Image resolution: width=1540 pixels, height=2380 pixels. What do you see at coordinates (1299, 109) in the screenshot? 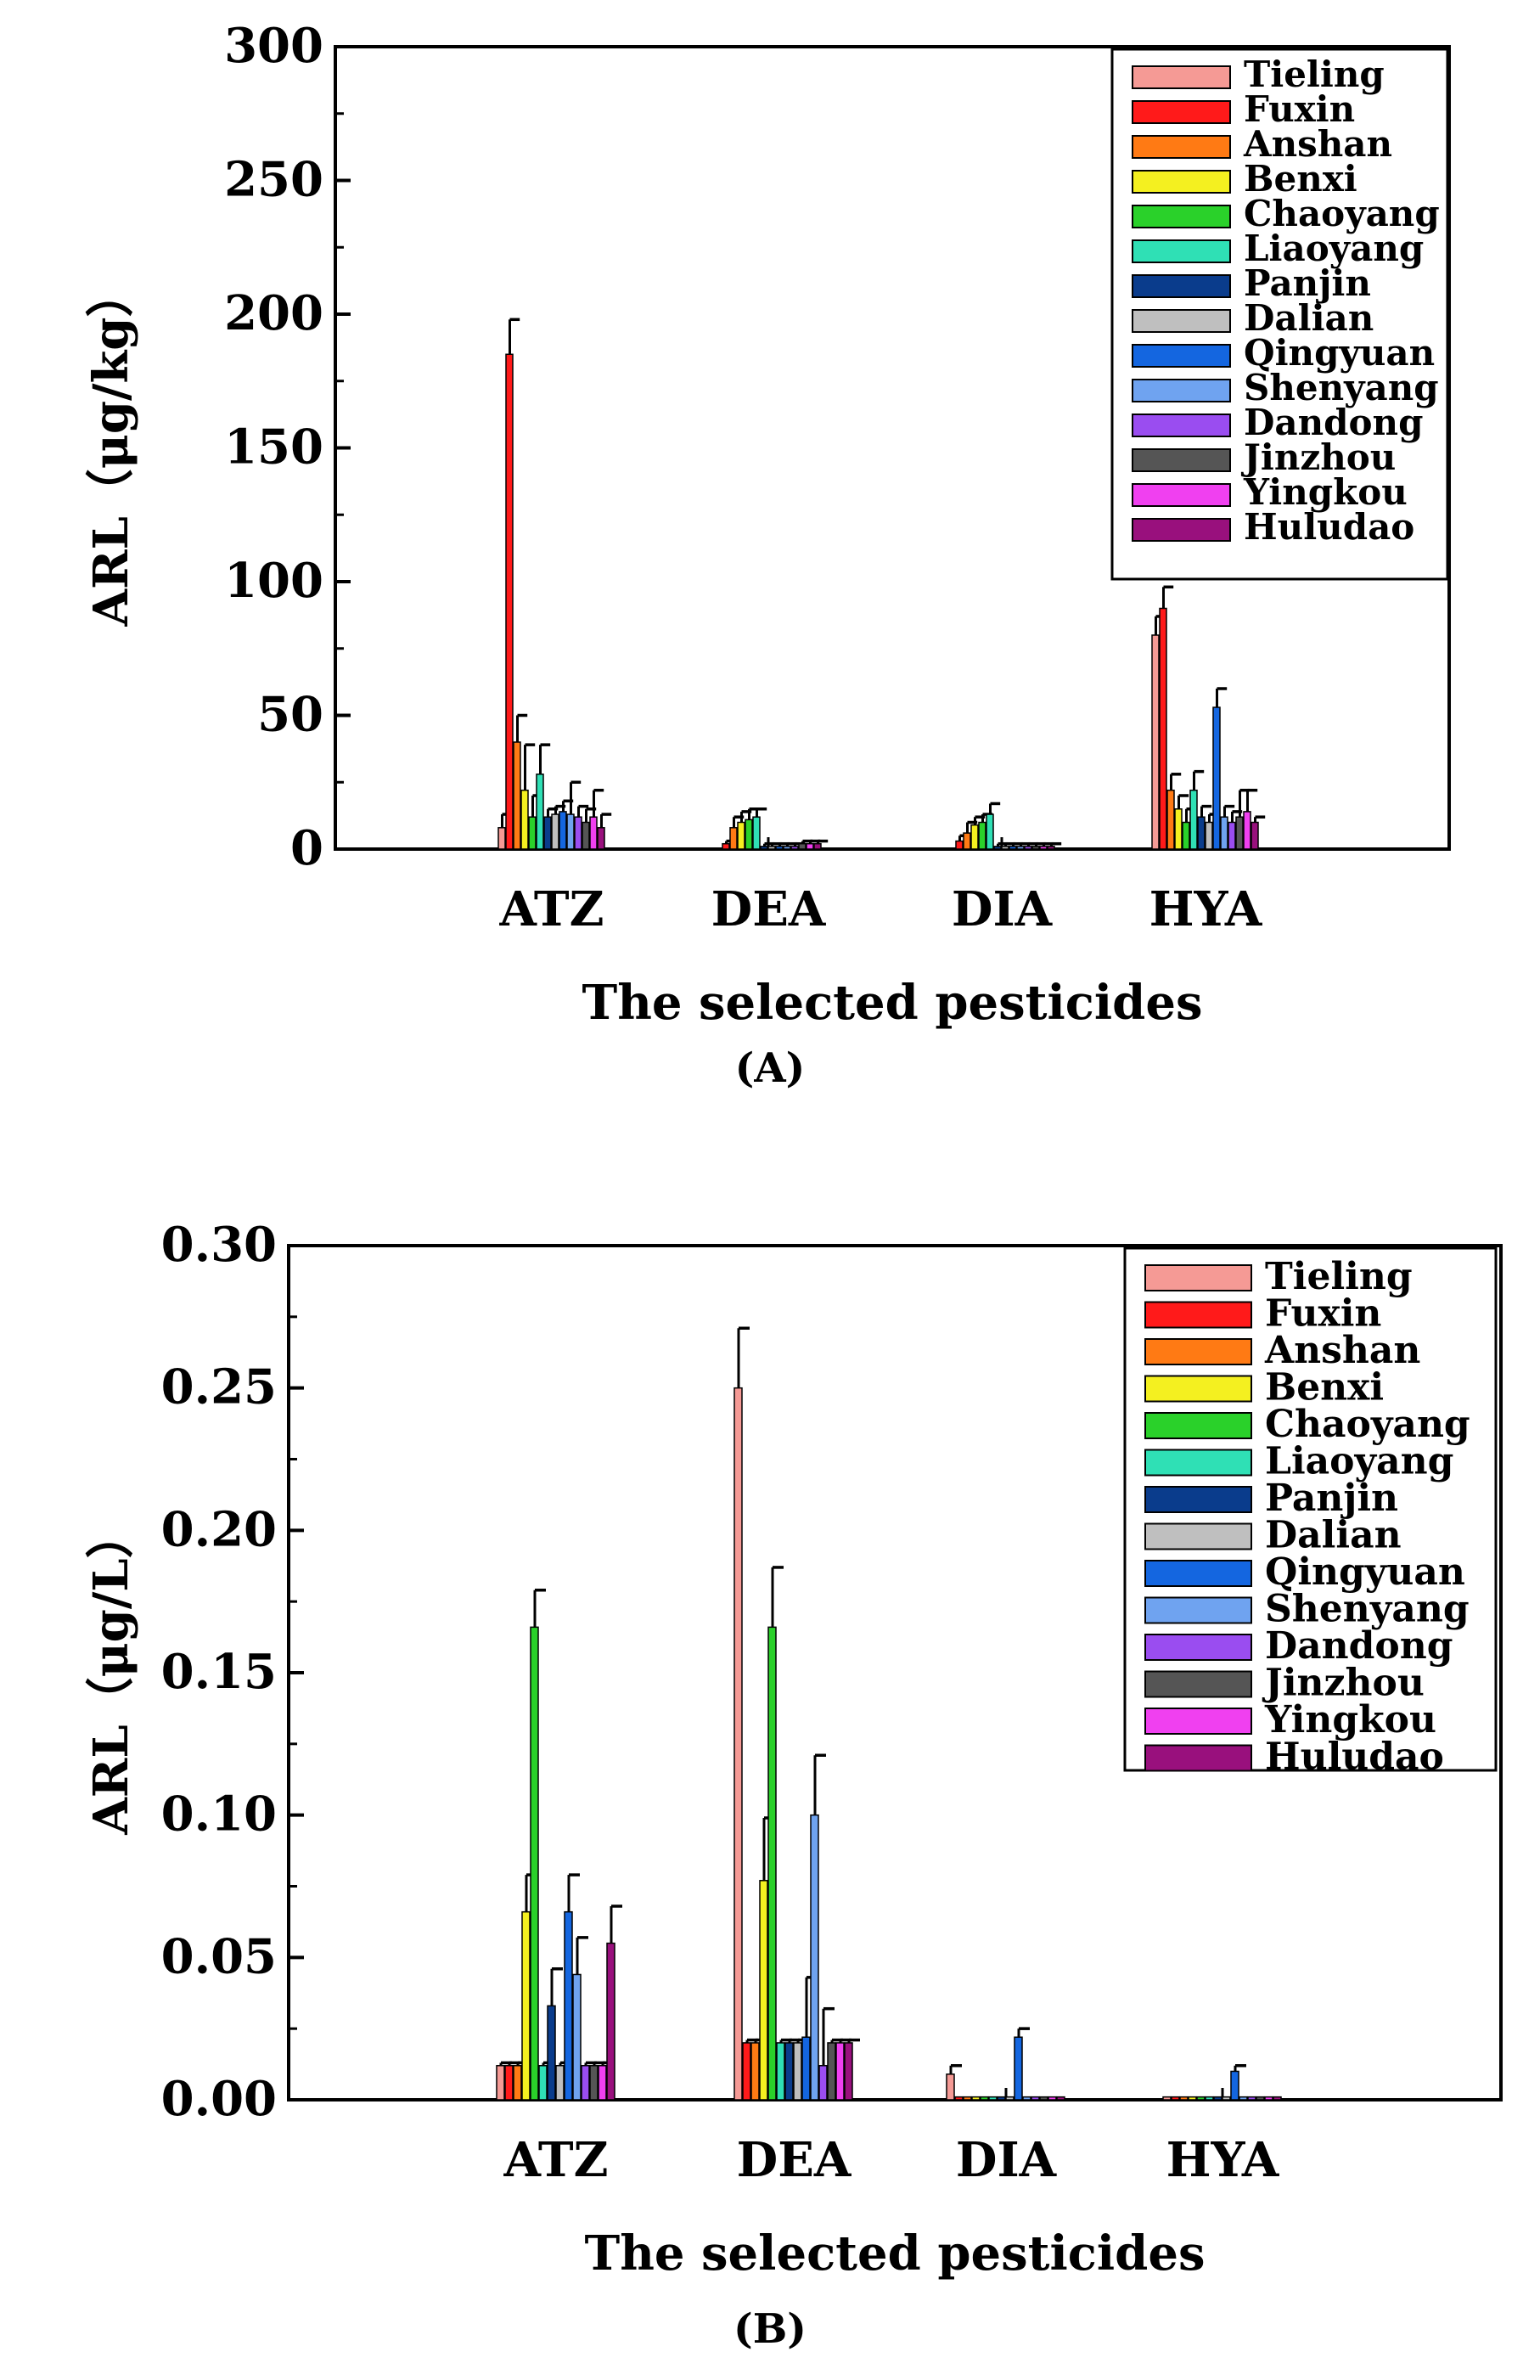
I see `legend-label: Fuxin` at bounding box center [1299, 109].